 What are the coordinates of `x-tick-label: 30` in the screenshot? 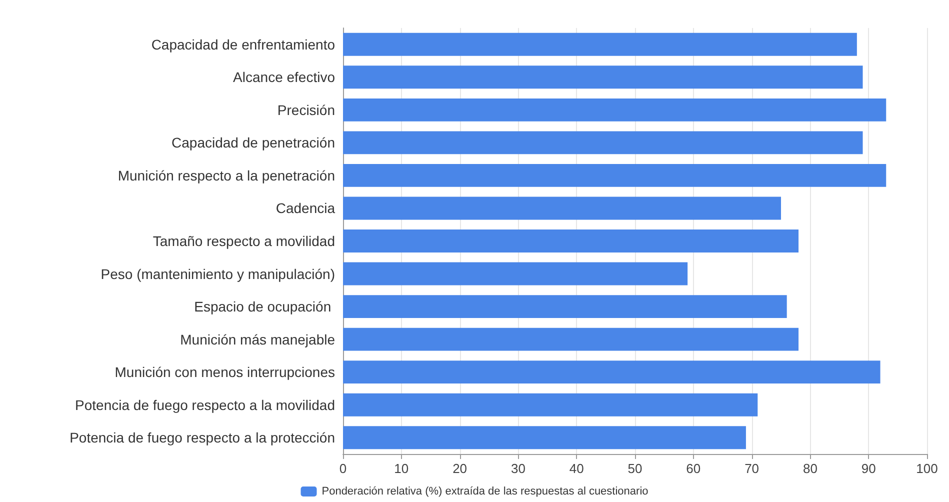 It's located at (518, 468).